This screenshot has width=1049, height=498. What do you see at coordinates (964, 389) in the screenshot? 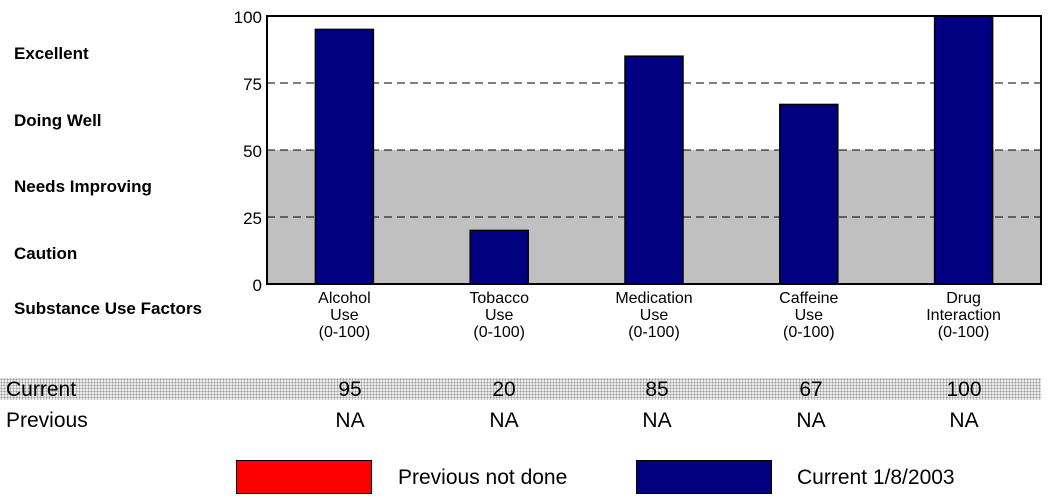
I see `current-value-drug: 100` at bounding box center [964, 389].